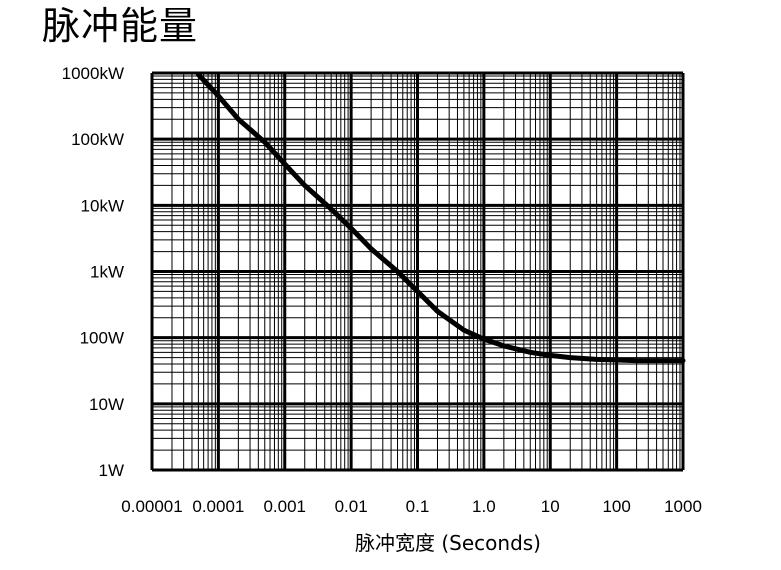  What do you see at coordinates (97, 139) in the screenshot?
I see `y-tick-label: 100kW` at bounding box center [97, 139].